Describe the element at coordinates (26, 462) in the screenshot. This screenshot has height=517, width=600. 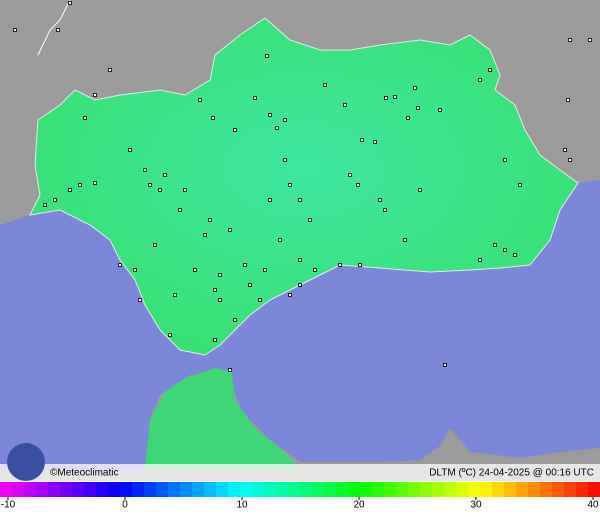
I see `logo` at that location.